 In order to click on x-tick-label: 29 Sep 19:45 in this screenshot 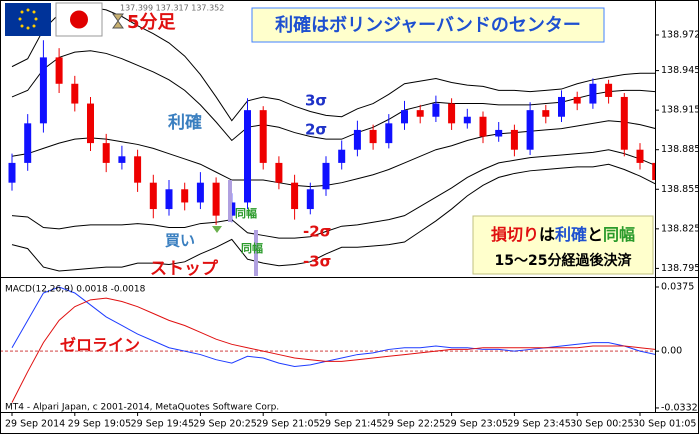, I will do `click(162, 424)`.